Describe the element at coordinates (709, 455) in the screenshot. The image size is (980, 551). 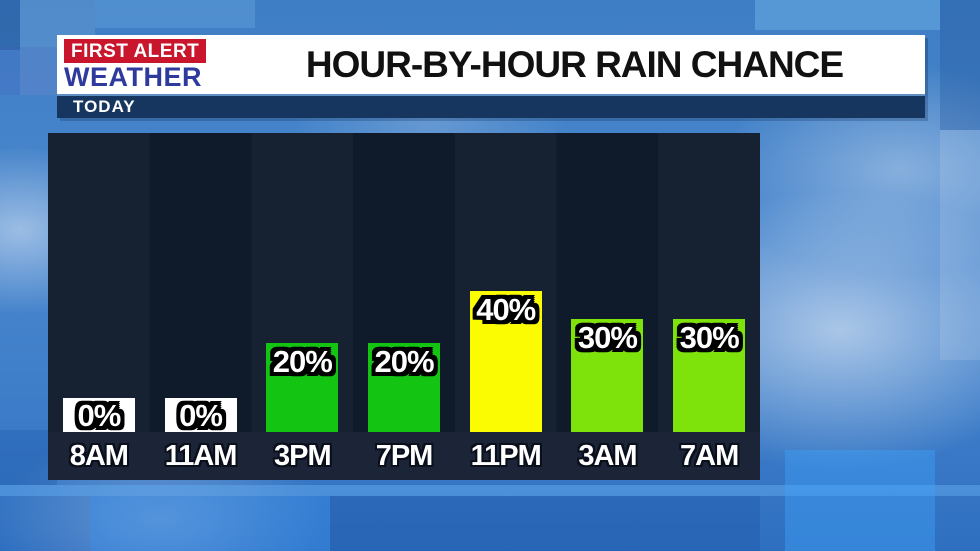
I see `x-axis-label: 7AM` at that location.